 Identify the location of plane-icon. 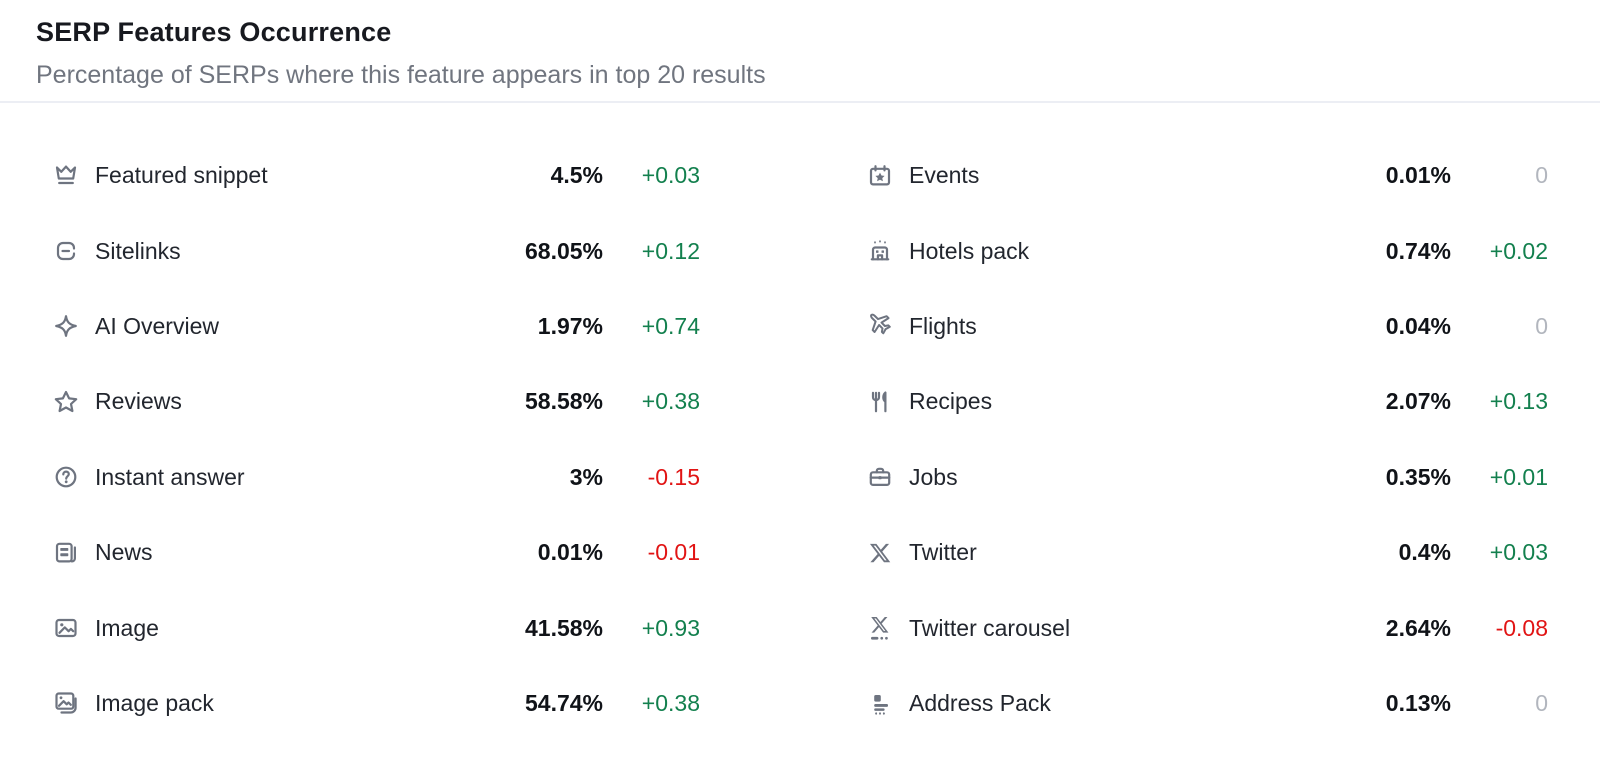
(880, 326).